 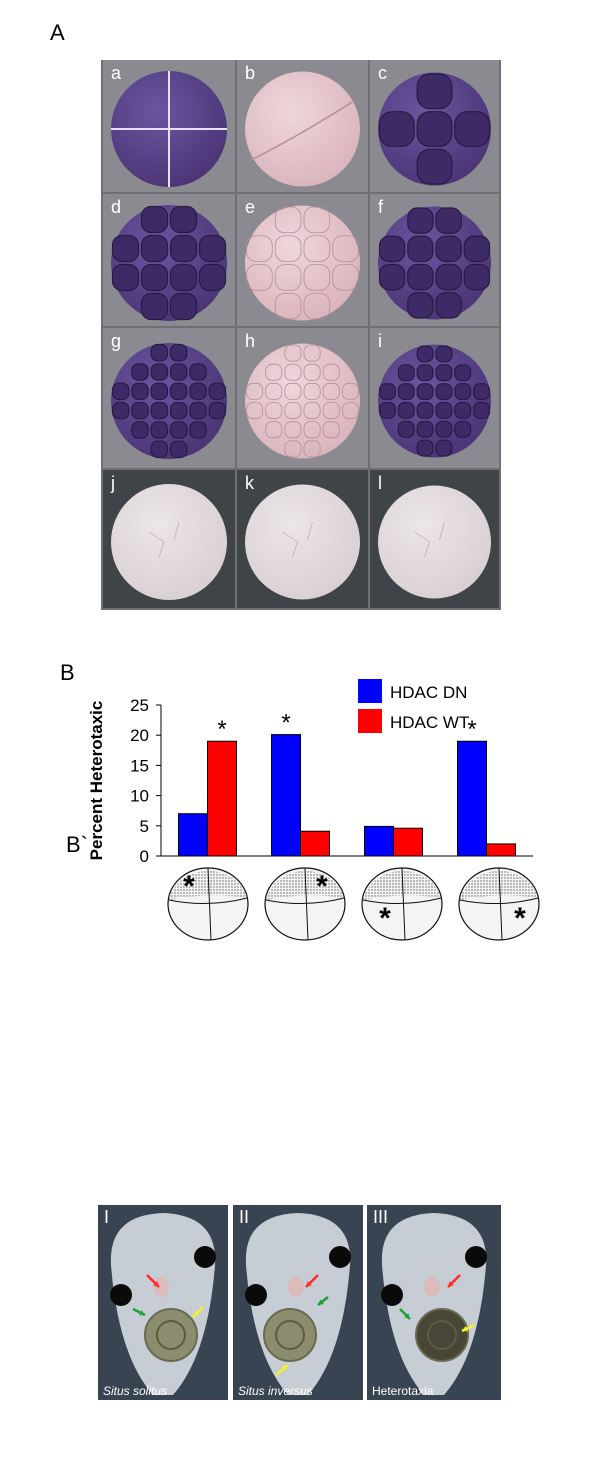 I want to click on bar-dr-hdac-dn, so click(x=472, y=798).